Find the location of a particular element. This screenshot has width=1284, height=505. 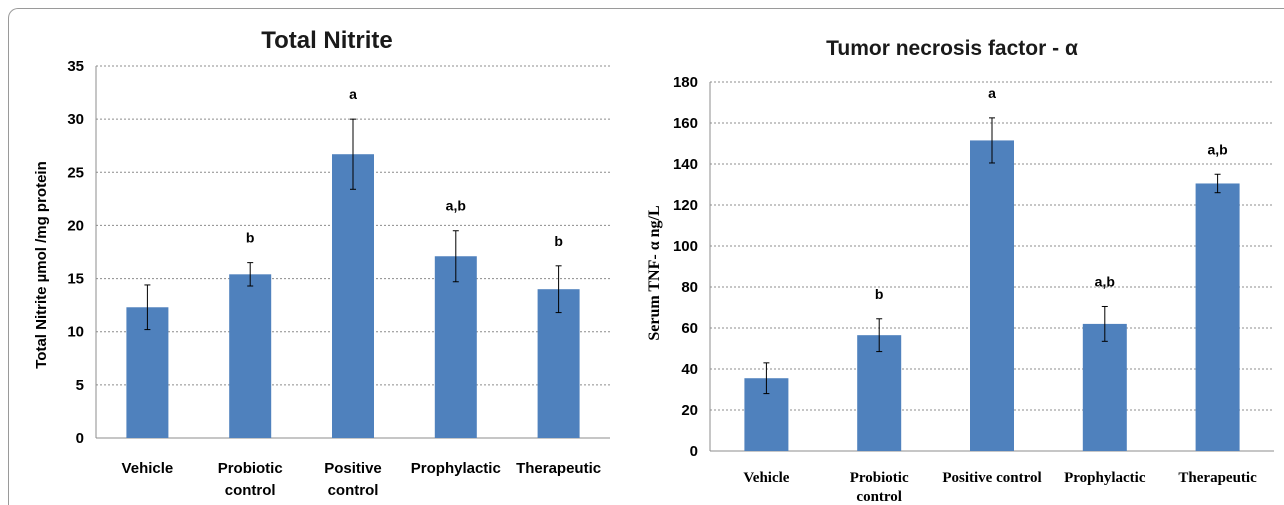

chart2-y-tick-label: 180 is located at coordinates (685, 82).